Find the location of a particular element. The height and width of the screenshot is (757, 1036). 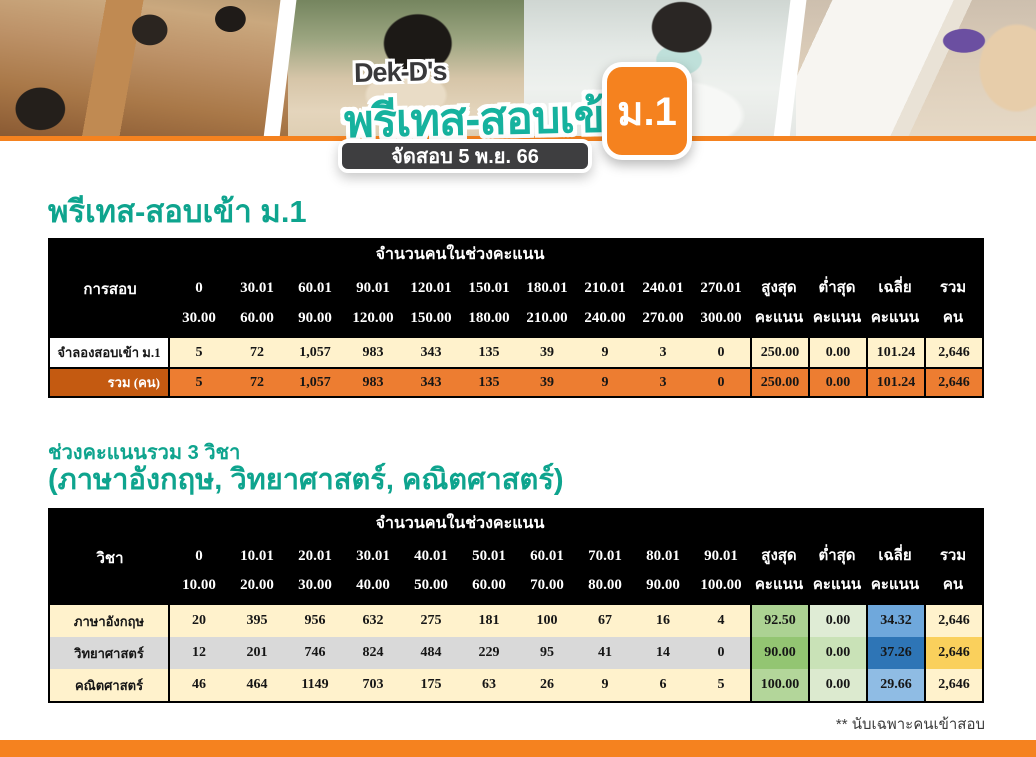

row-label: จำลองสอบเข้า ม.1 is located at coordinates (110, 352).